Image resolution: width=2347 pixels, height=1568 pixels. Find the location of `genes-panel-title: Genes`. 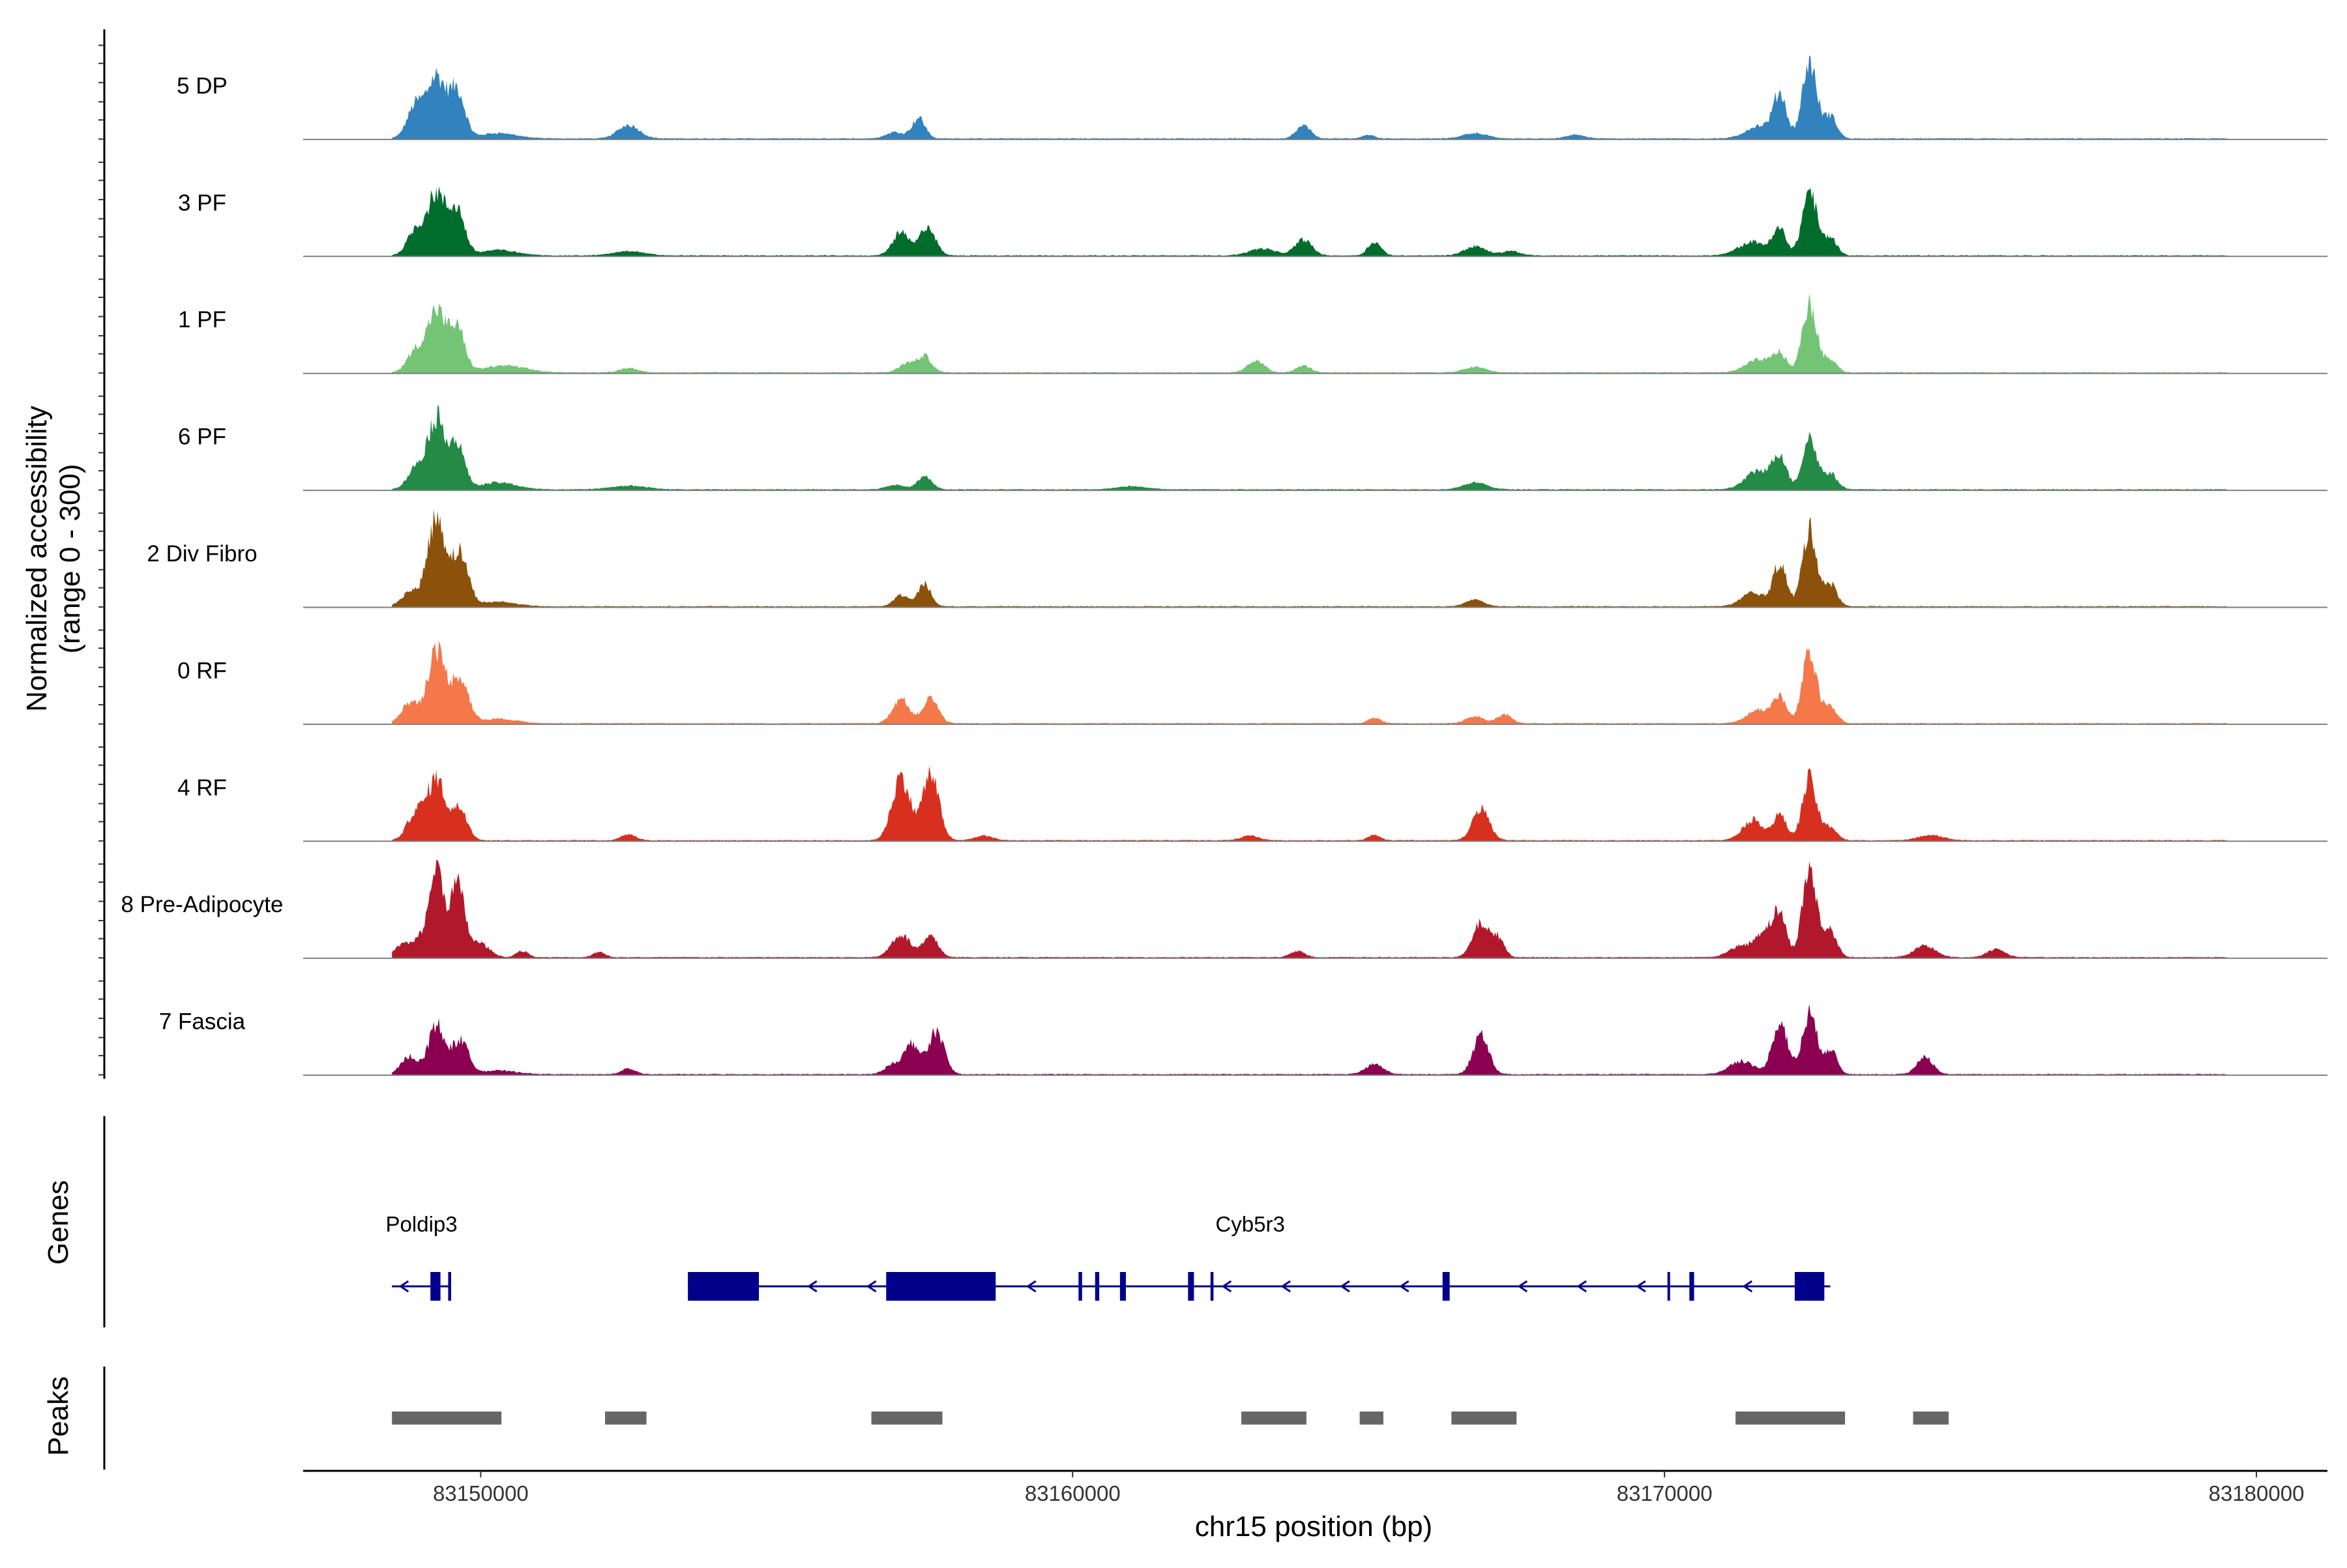

genes-panel-title: Genes is located at coordinates (58, 1223).